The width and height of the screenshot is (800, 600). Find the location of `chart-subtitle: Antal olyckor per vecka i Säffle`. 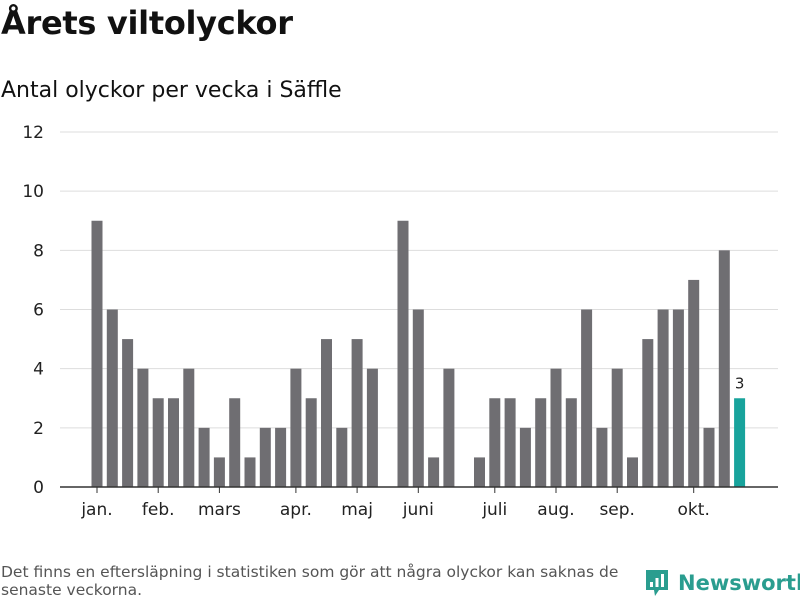

chart-subtitle: Antal olyckor per vecka i Säffle is located at coordinates (171, 90).